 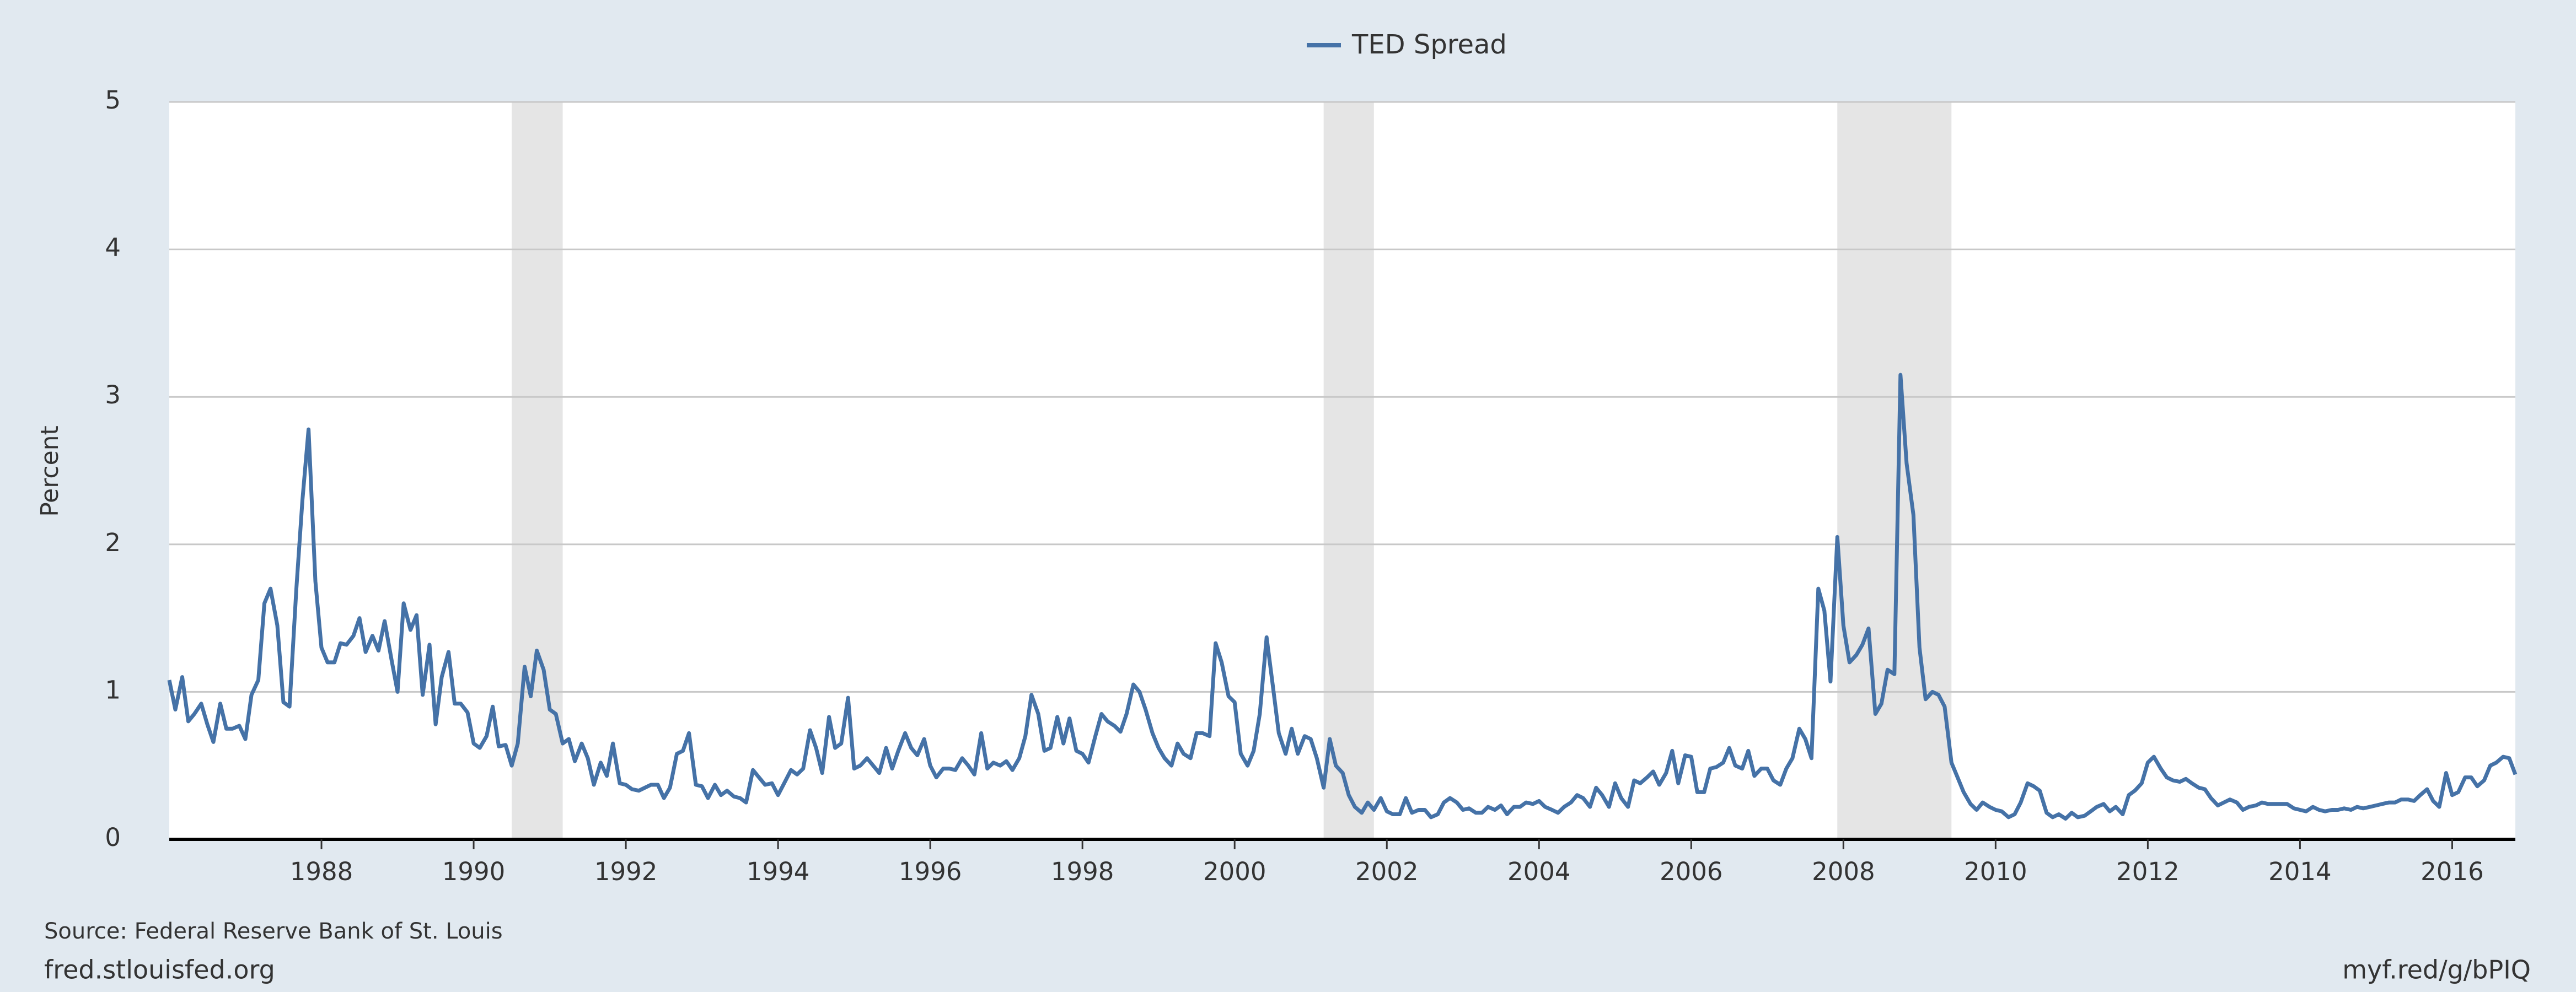 I want to click on x-tick-label: 1994, so click(x=779, y=871).